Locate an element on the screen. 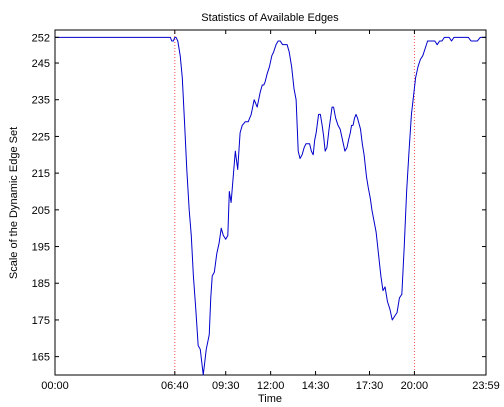  y-tick-label: 165 is located at coordinates (41, 358).